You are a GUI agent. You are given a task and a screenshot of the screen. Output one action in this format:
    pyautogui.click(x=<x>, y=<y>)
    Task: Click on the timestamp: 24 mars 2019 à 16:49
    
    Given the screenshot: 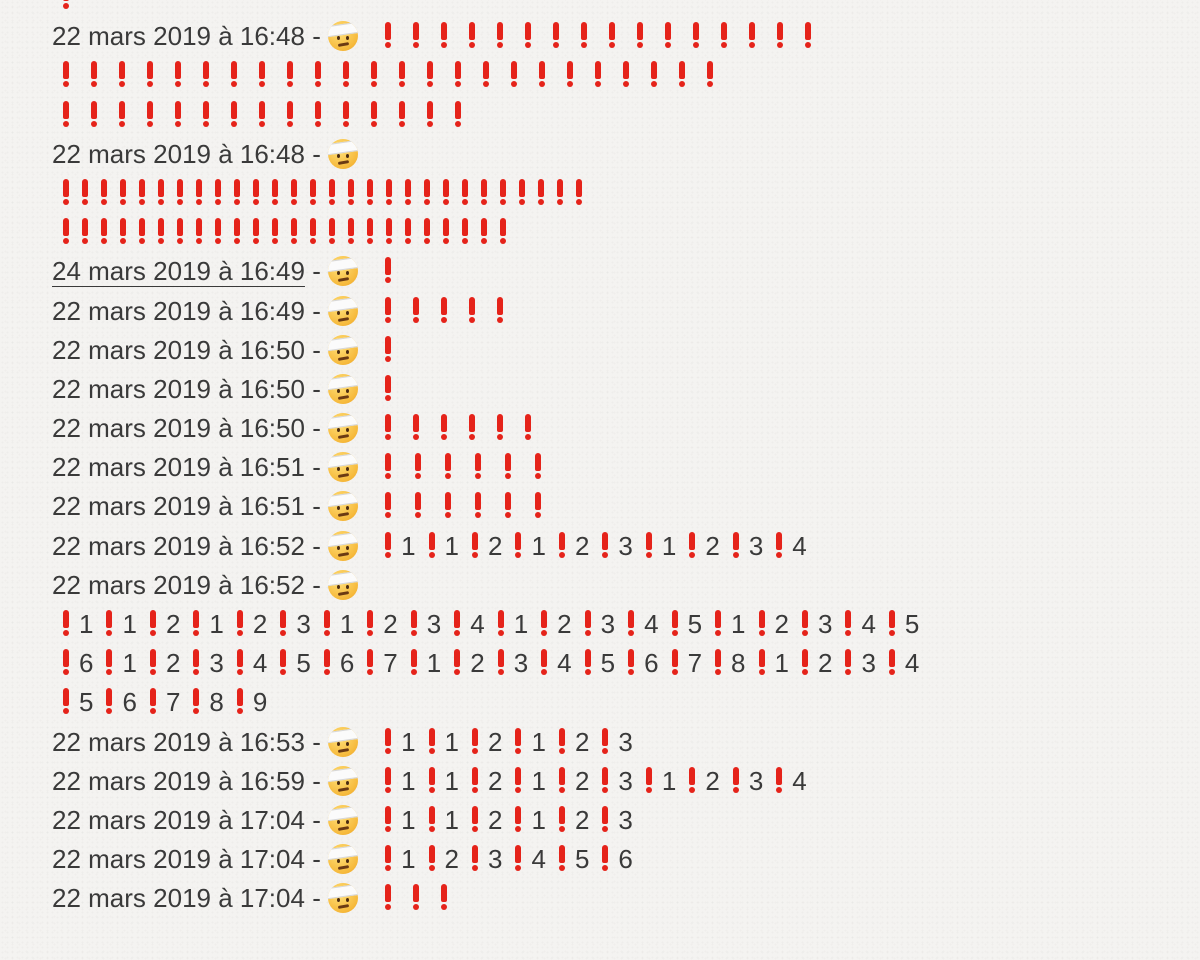 What is the action you would take?
    pyautogui.click(x=178, y=271)
    